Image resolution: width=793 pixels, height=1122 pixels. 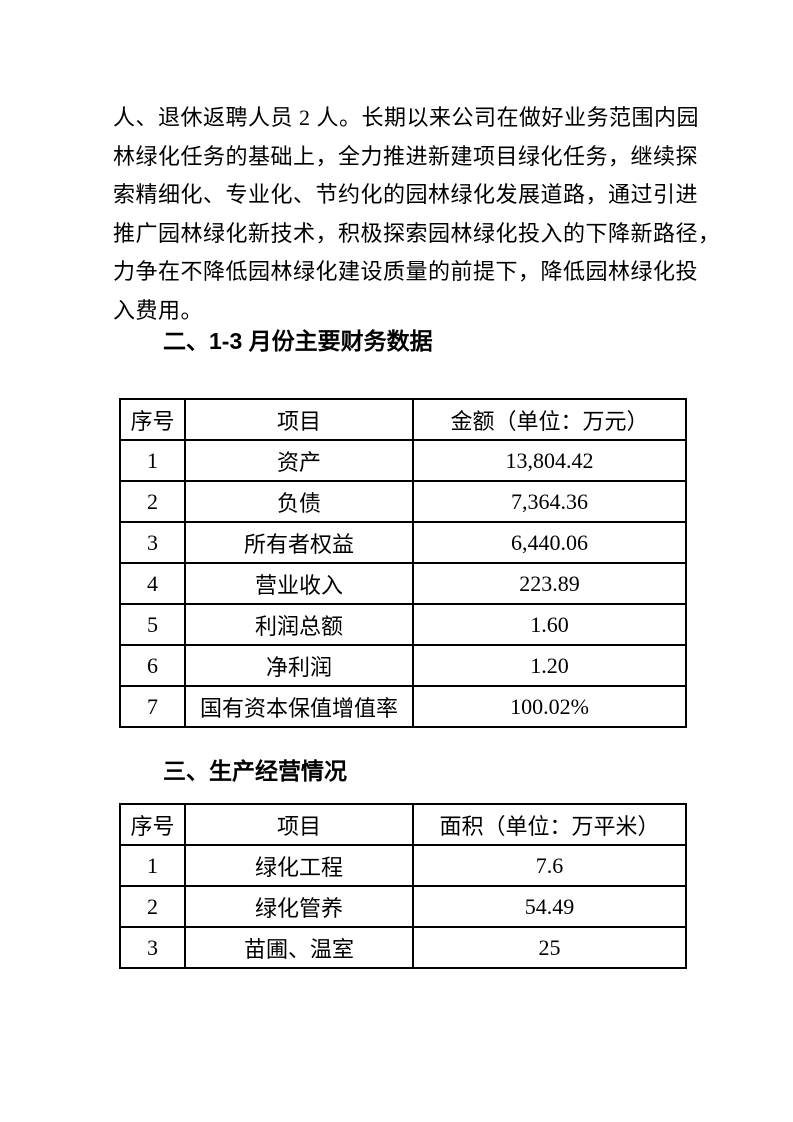 What do you see at coordinates (549, 906) in the screenshot?
I see `area-cell: 54.49` at bounding box center [549, 906].